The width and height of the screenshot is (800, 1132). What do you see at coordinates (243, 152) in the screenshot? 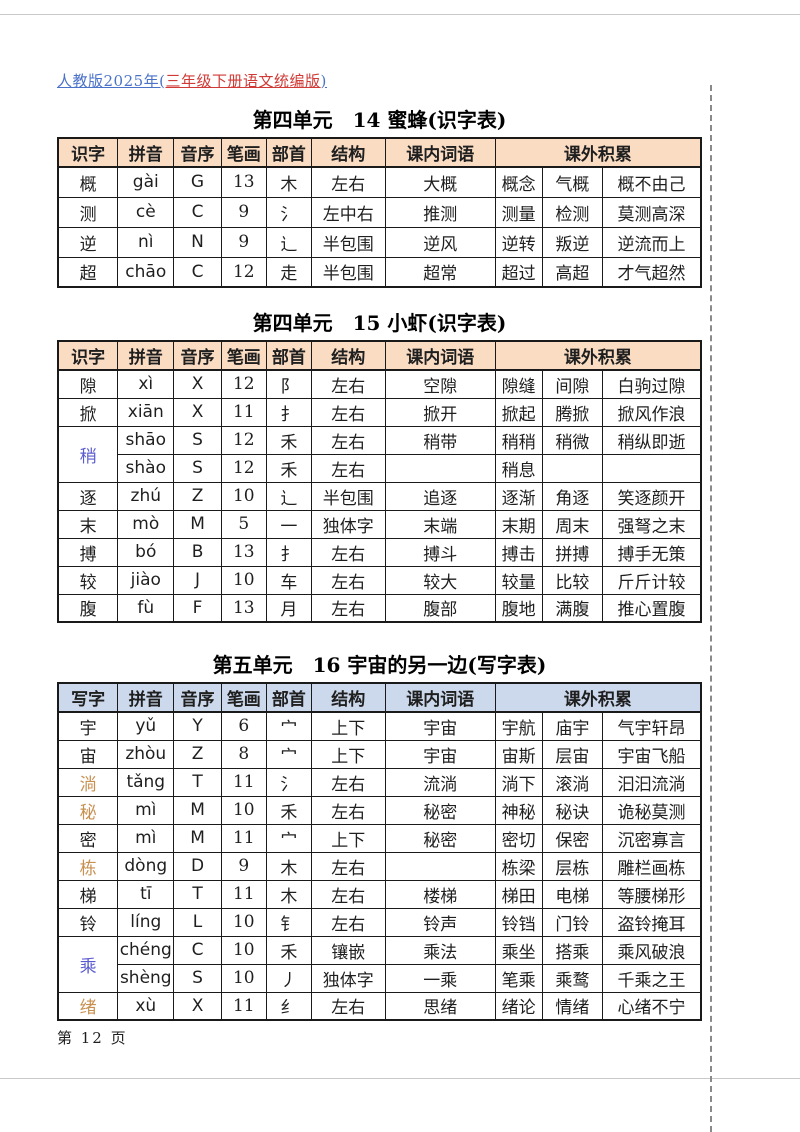
I see `column-header: 笔画` at bounding box center [243, 152].